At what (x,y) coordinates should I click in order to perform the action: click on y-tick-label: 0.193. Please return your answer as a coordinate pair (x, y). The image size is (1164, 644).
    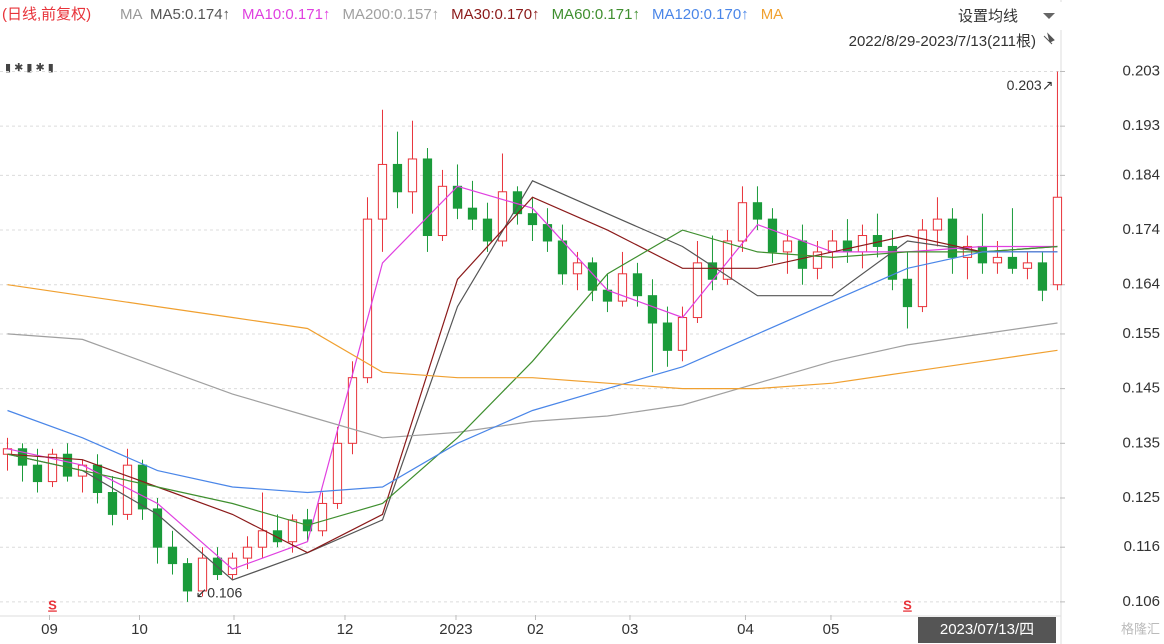
    Looking at the image, I should click on (1141, 125).